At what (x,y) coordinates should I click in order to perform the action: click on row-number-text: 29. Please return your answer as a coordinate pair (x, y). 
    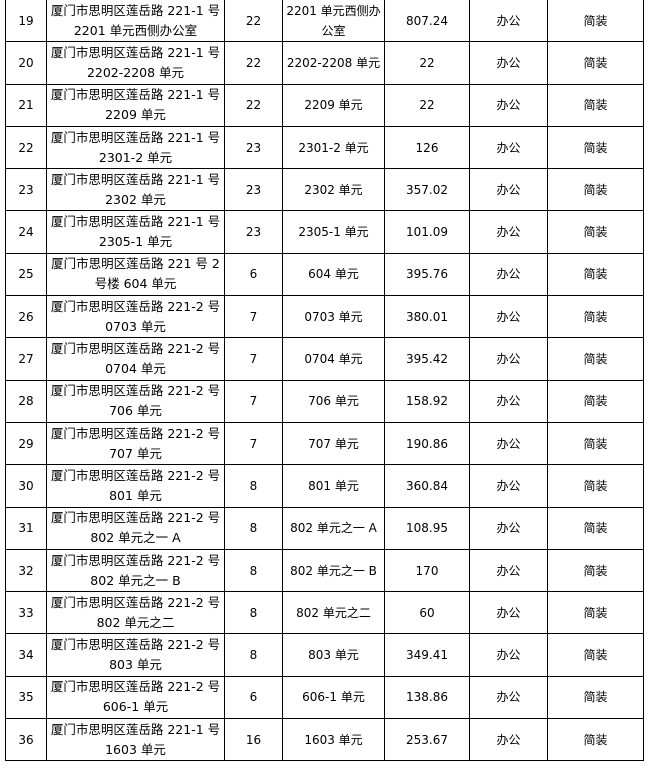
    Looking at the image, I should click on (26, 443).